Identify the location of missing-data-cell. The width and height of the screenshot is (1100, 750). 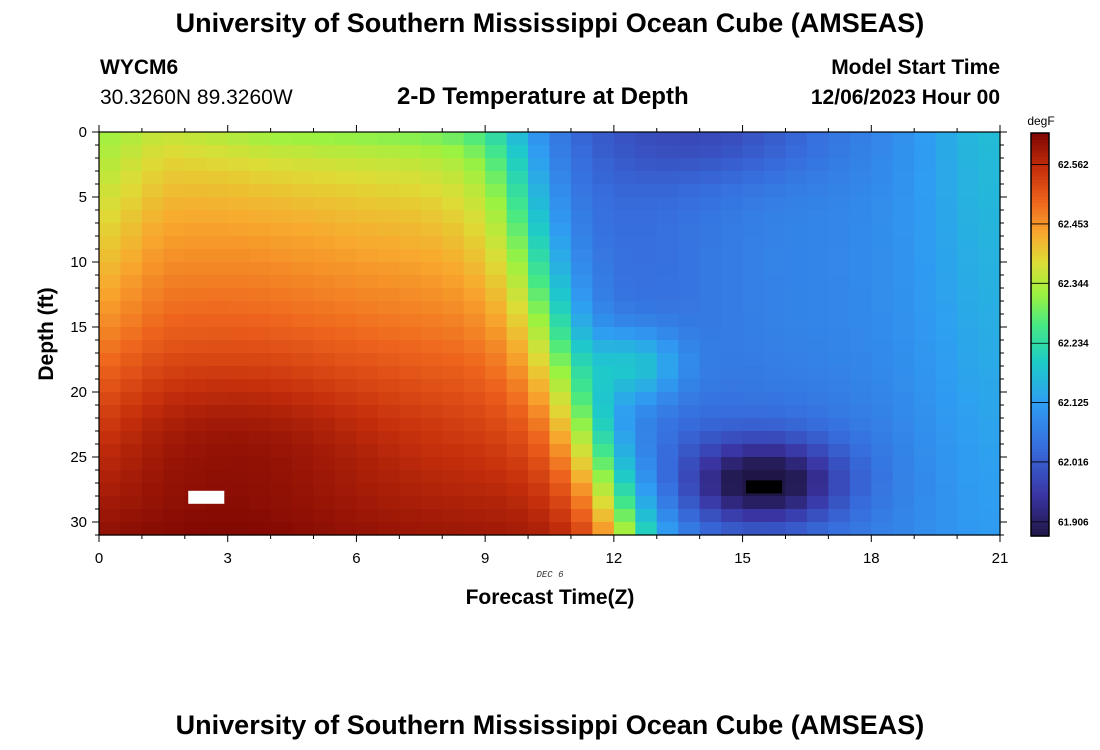
(206, 497).